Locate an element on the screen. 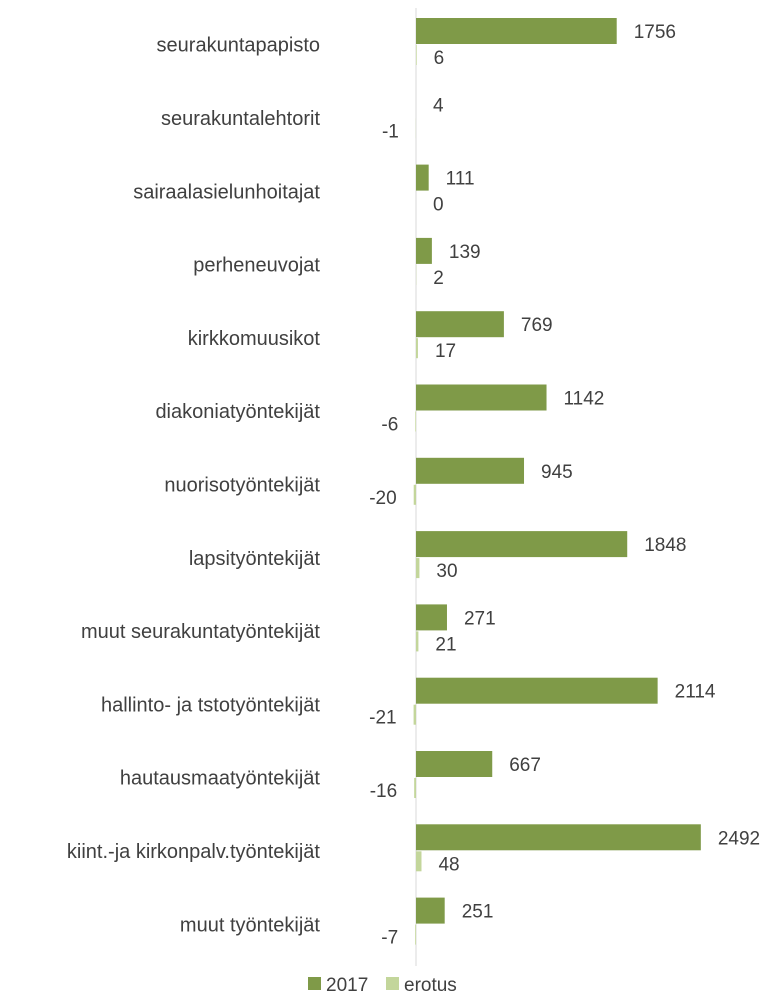  category-label: lapsityöntekijät is located at coordinates (255, 559).